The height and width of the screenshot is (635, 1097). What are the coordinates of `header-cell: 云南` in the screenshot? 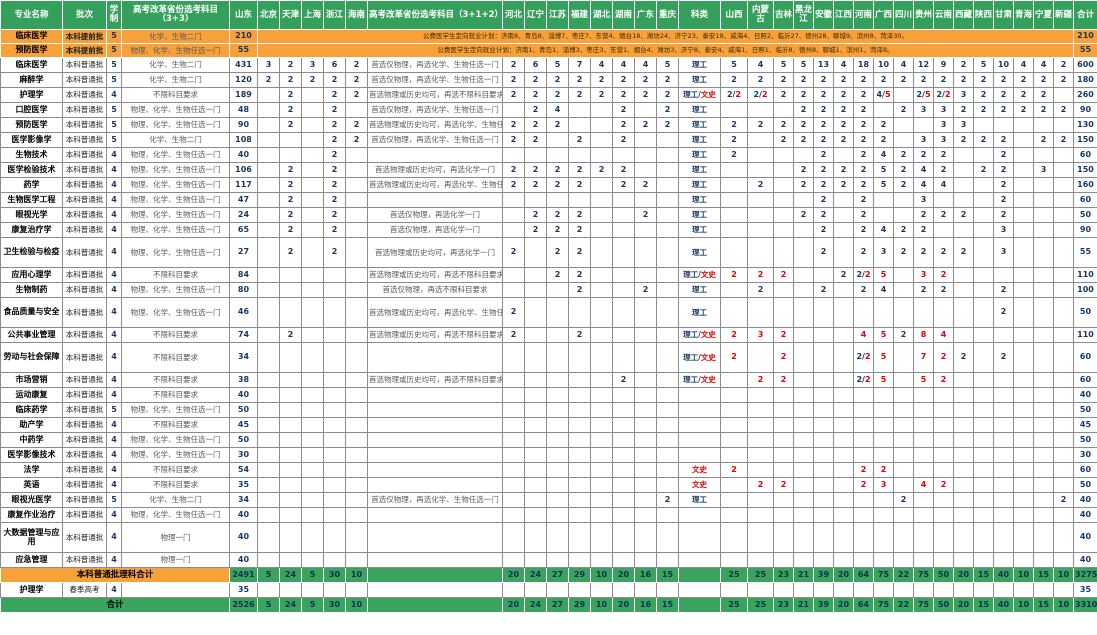 It's located at (943, 15).